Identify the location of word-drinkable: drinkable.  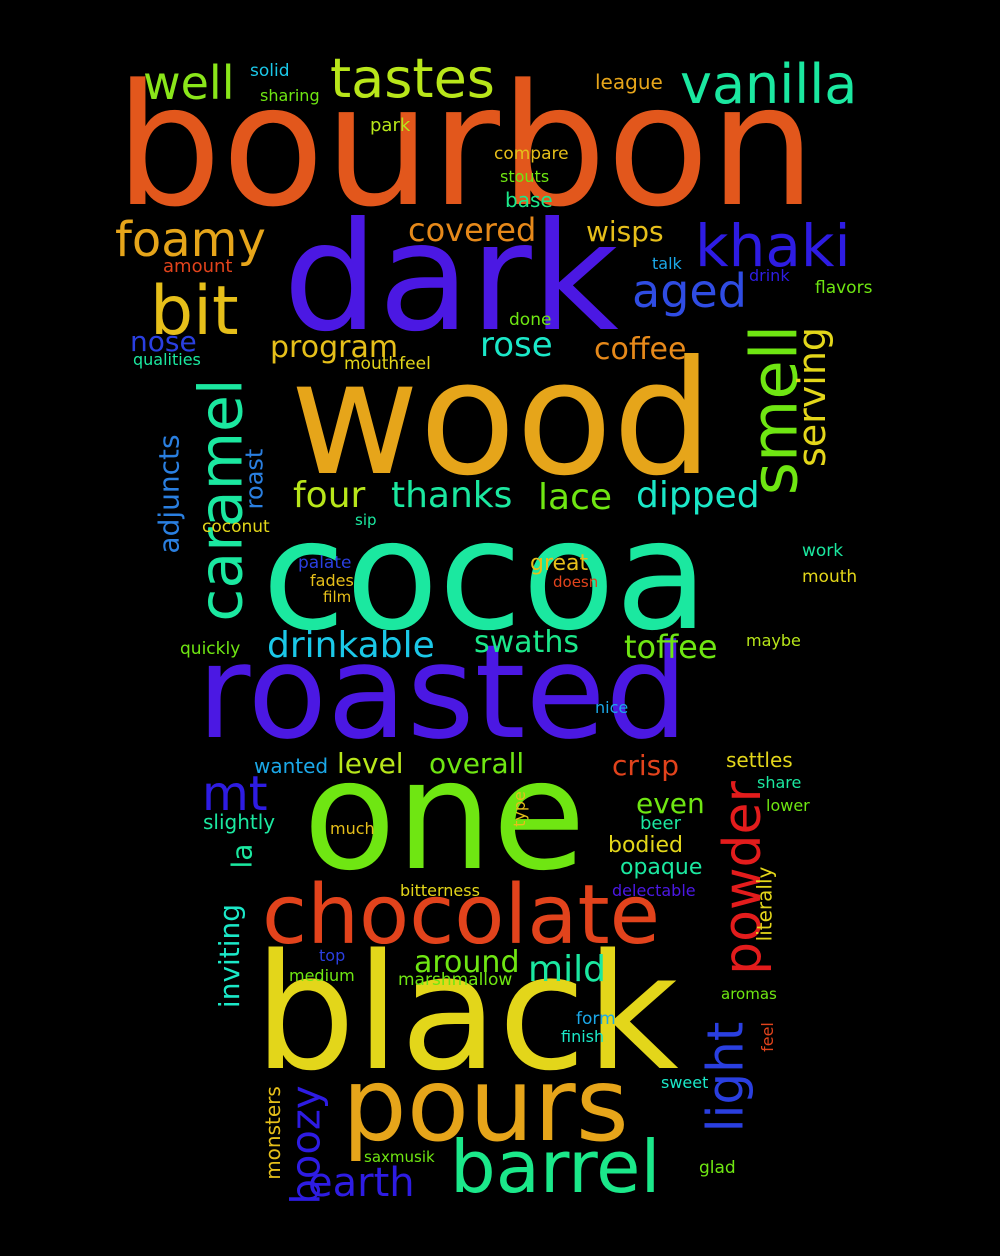
(351, 645).